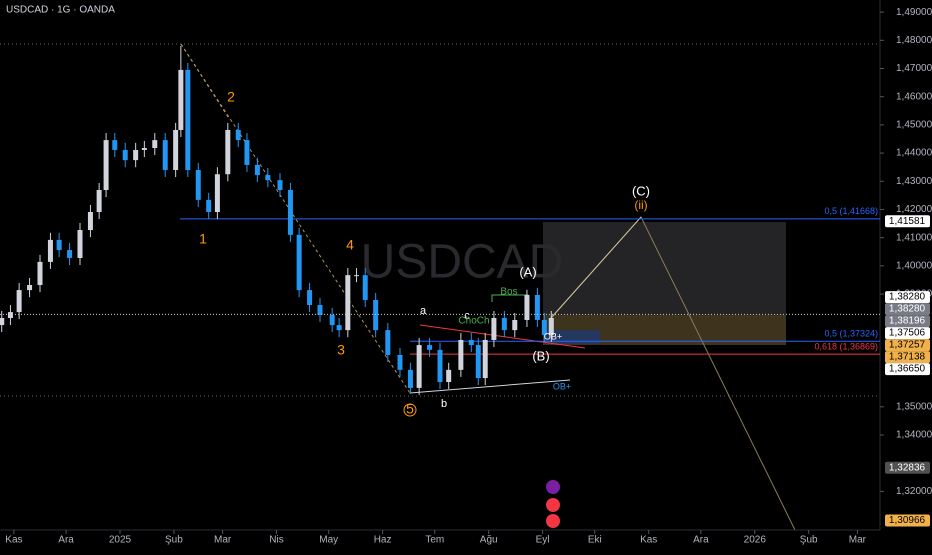  I want to click on y-tick-label: 1,48000, so click(914, 40).